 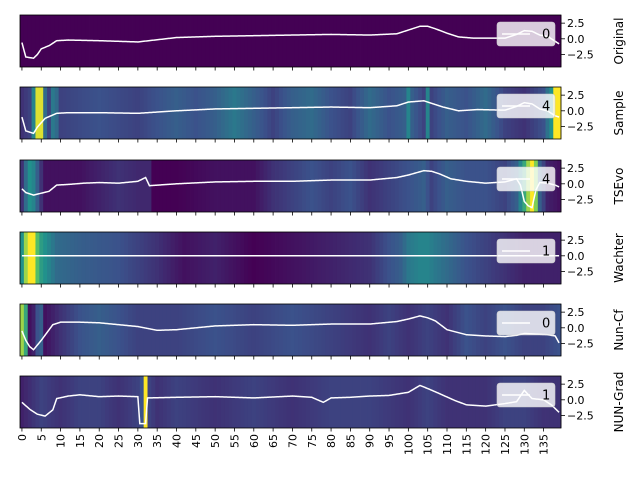 I want to click on y-axis-label: Wachter, so click(x=619, y=258).